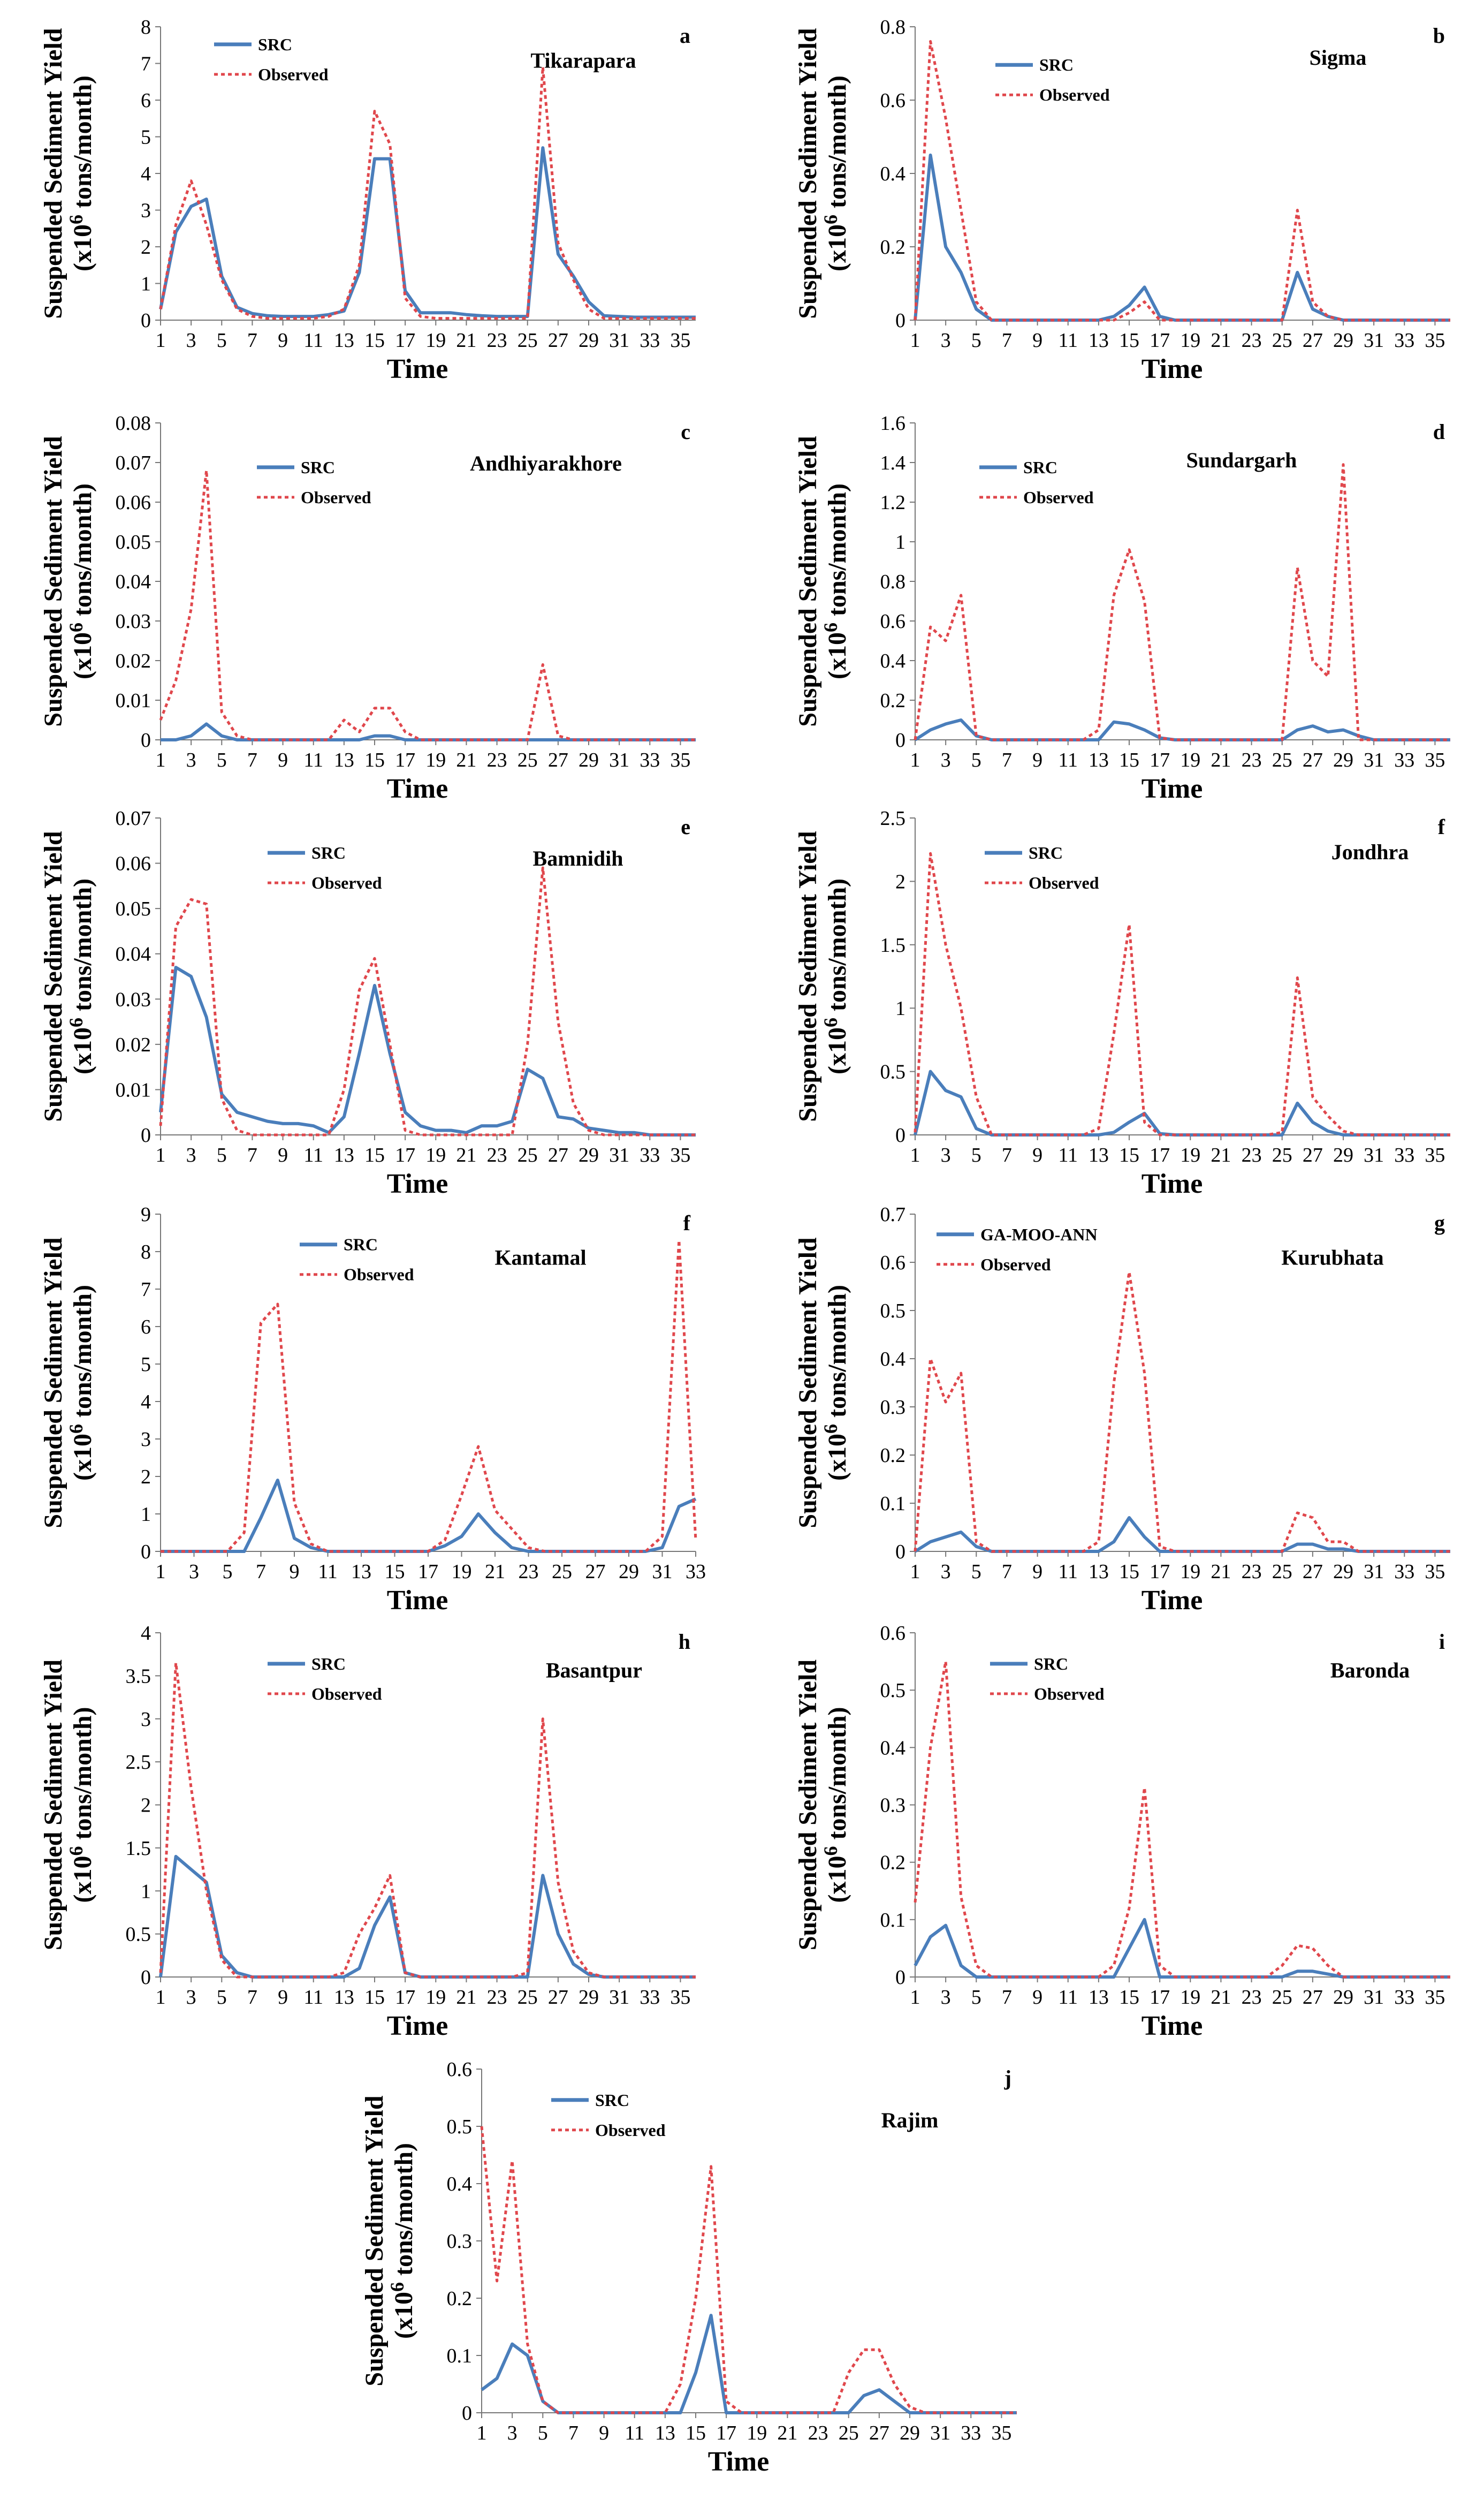 This screenshot has height=2515, width=1484. What do you see at coordinates (133, 542) in the screenshot?
I see `y-tick-label: 0.05` at bounding box center [133, 542].